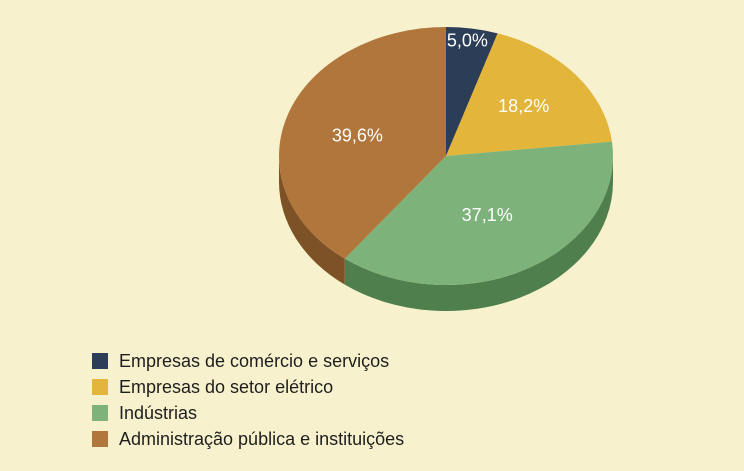  I want to click on legend-item: Empresas de comércio e serviços, so click(248, 361).